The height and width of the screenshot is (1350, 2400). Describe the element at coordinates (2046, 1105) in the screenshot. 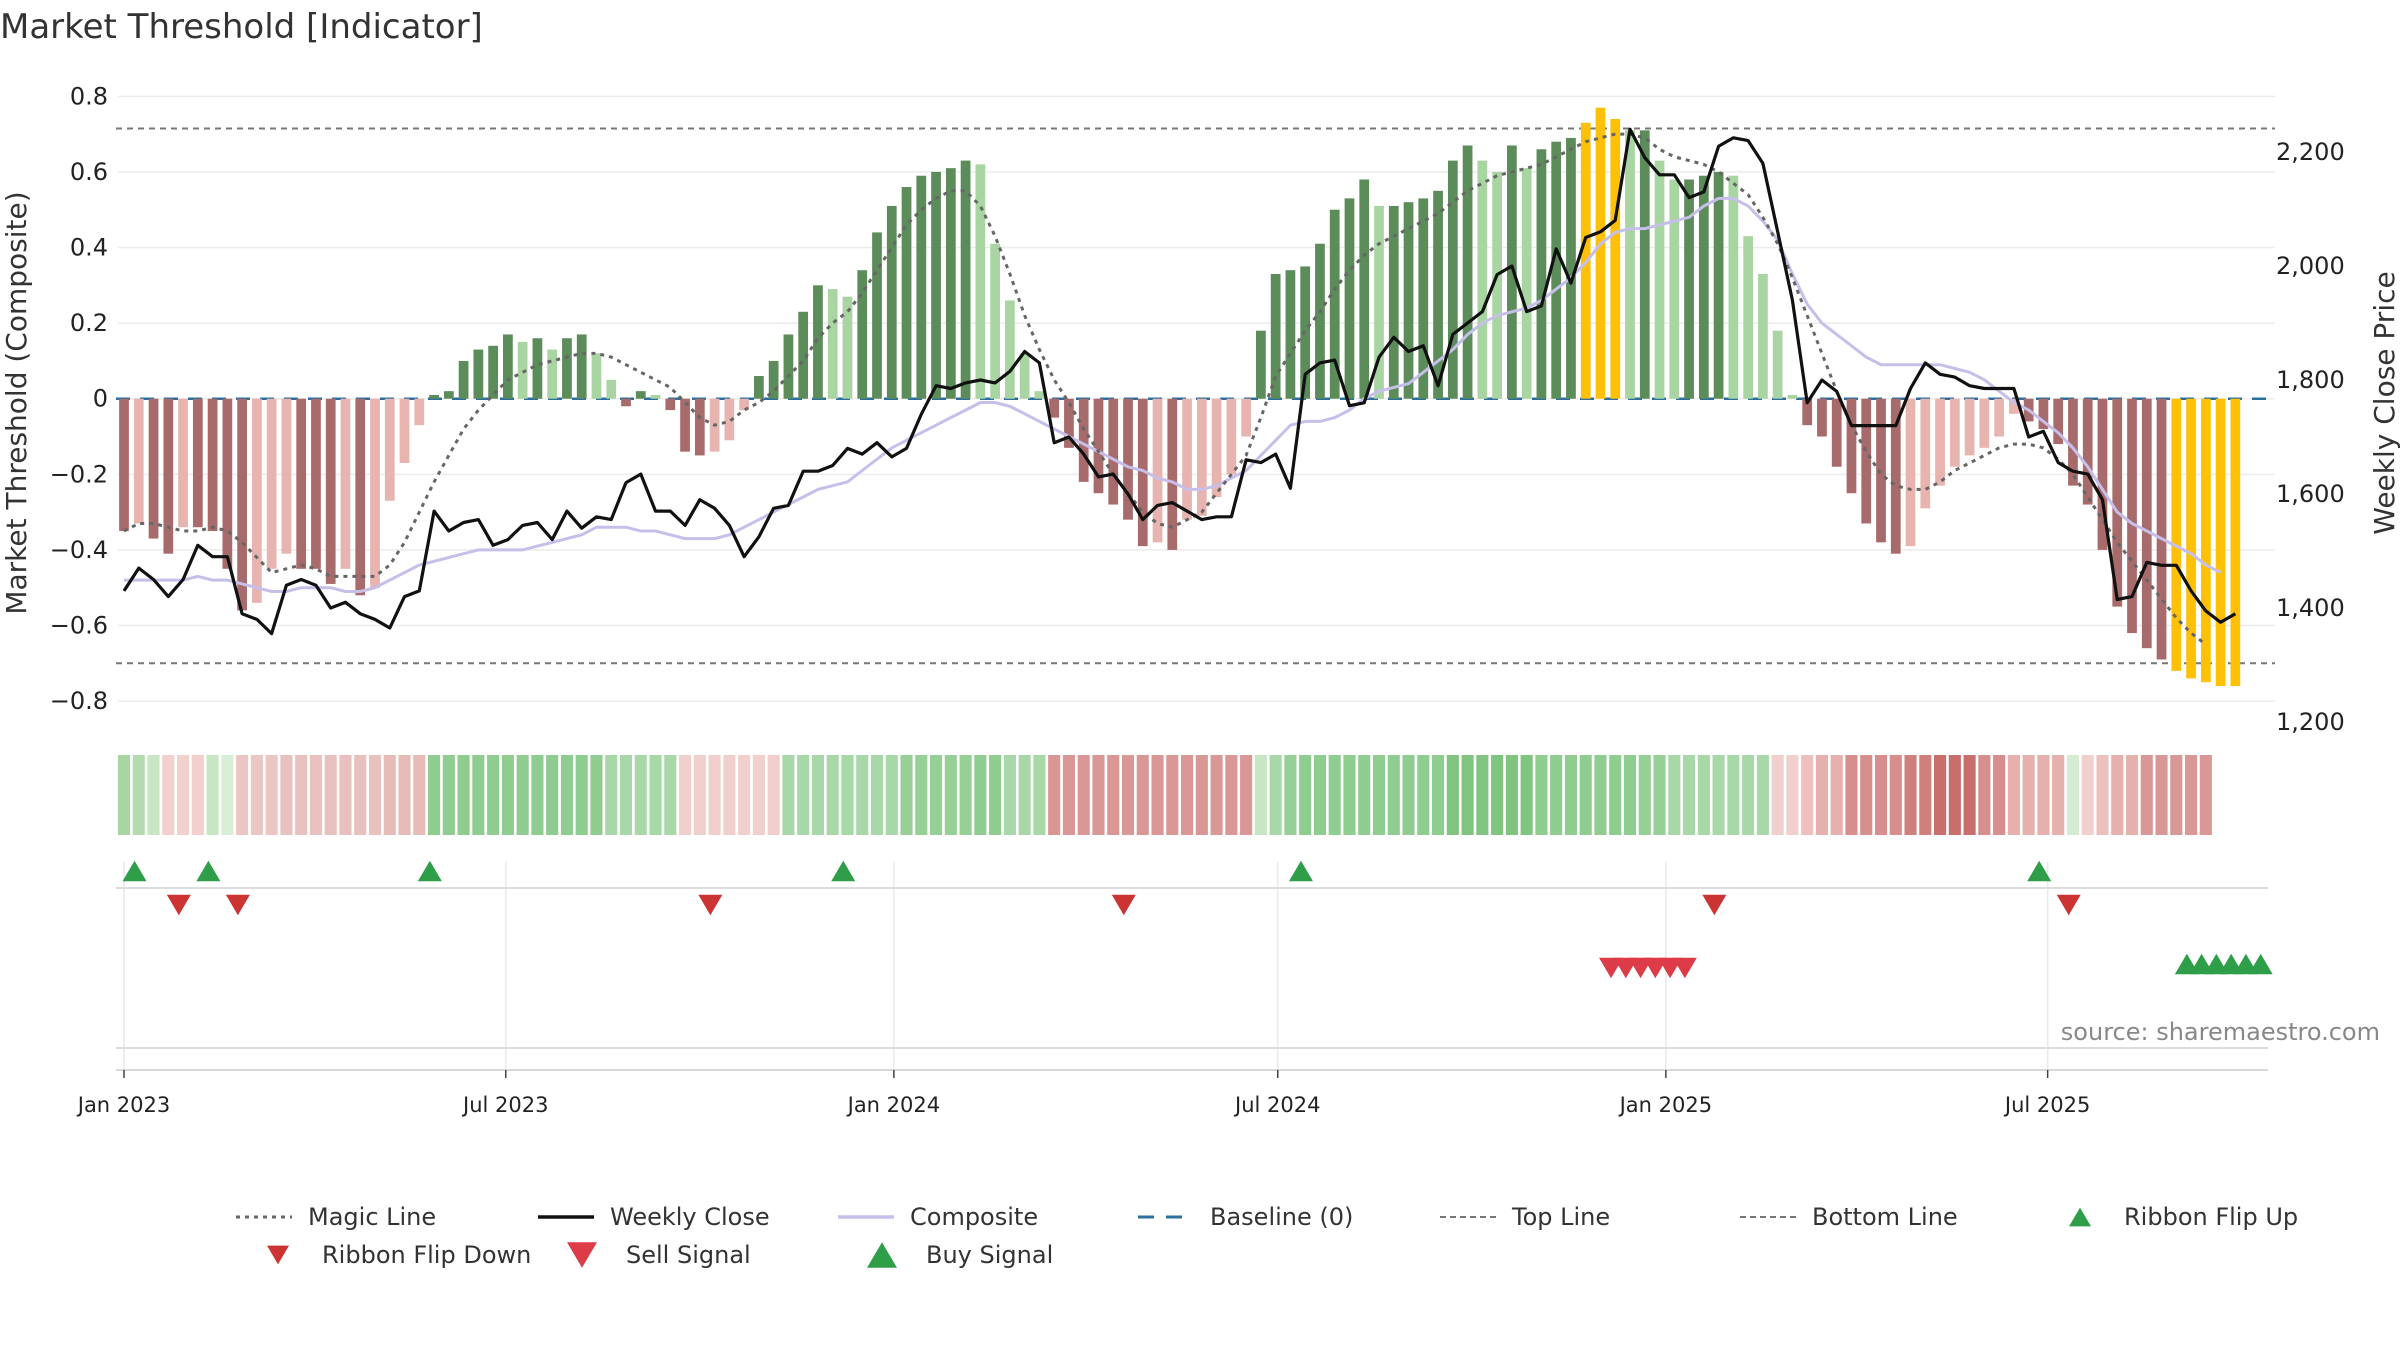

I see `x-tick-label: Jul 2025` at that location.